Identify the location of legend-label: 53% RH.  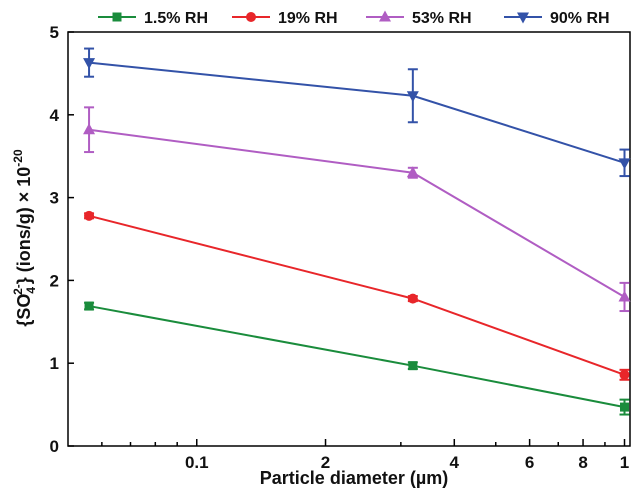
(442, 18).